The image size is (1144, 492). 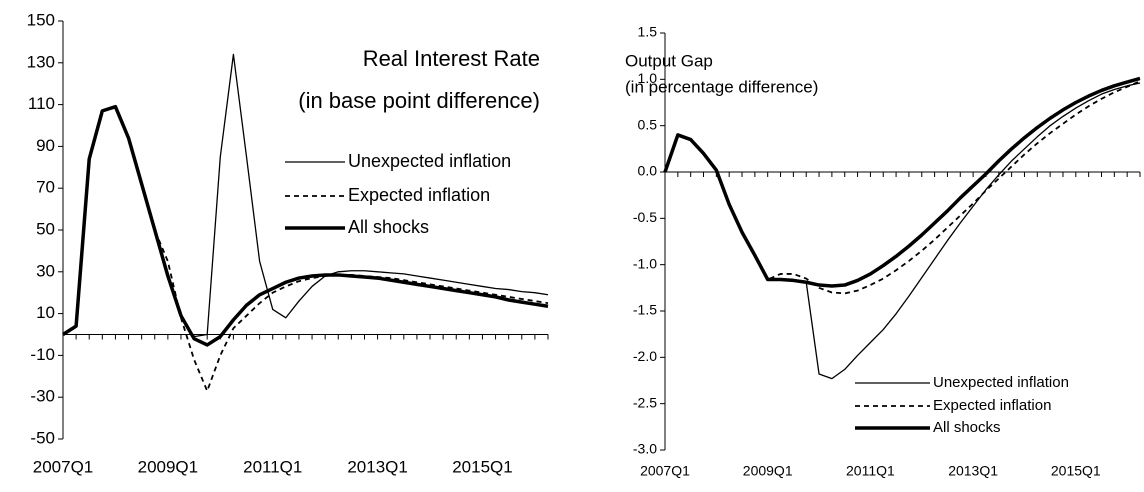 What do you see at coordinates (45, 312) in the screenshot?
I see `y-tick-label: 10` at bounding box center [45, 312].